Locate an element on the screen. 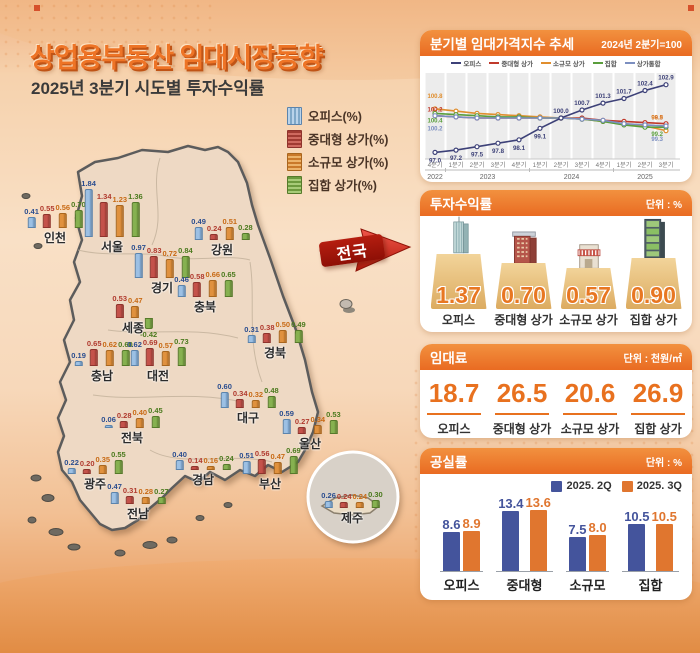 The height and width of the screenshot is (653, 700). rent-label: 오피스 is located at coordinates (454, 429).